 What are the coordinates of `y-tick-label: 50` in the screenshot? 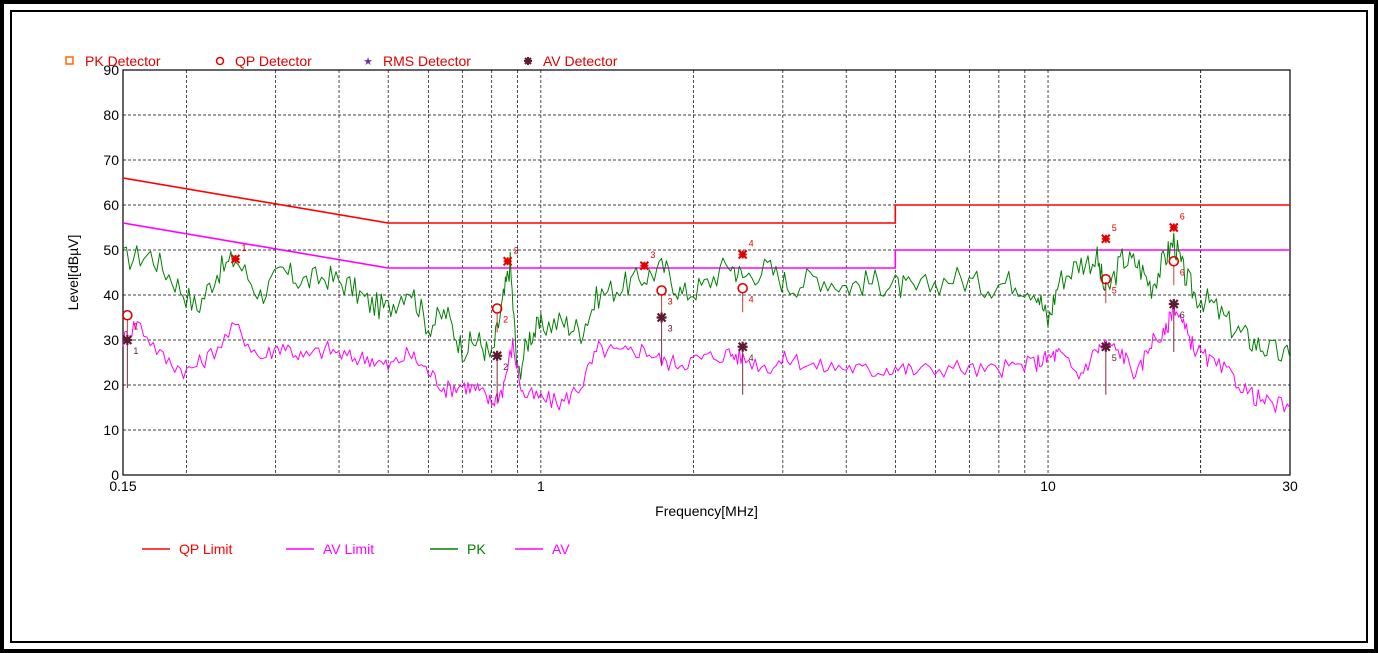 It's located at (111, 250).